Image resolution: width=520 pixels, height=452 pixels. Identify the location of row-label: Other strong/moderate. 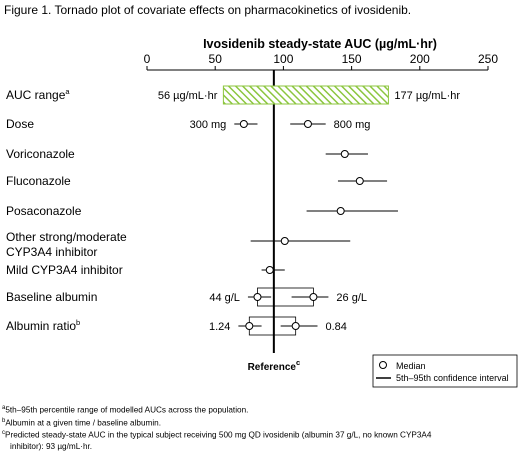
(66, 237).